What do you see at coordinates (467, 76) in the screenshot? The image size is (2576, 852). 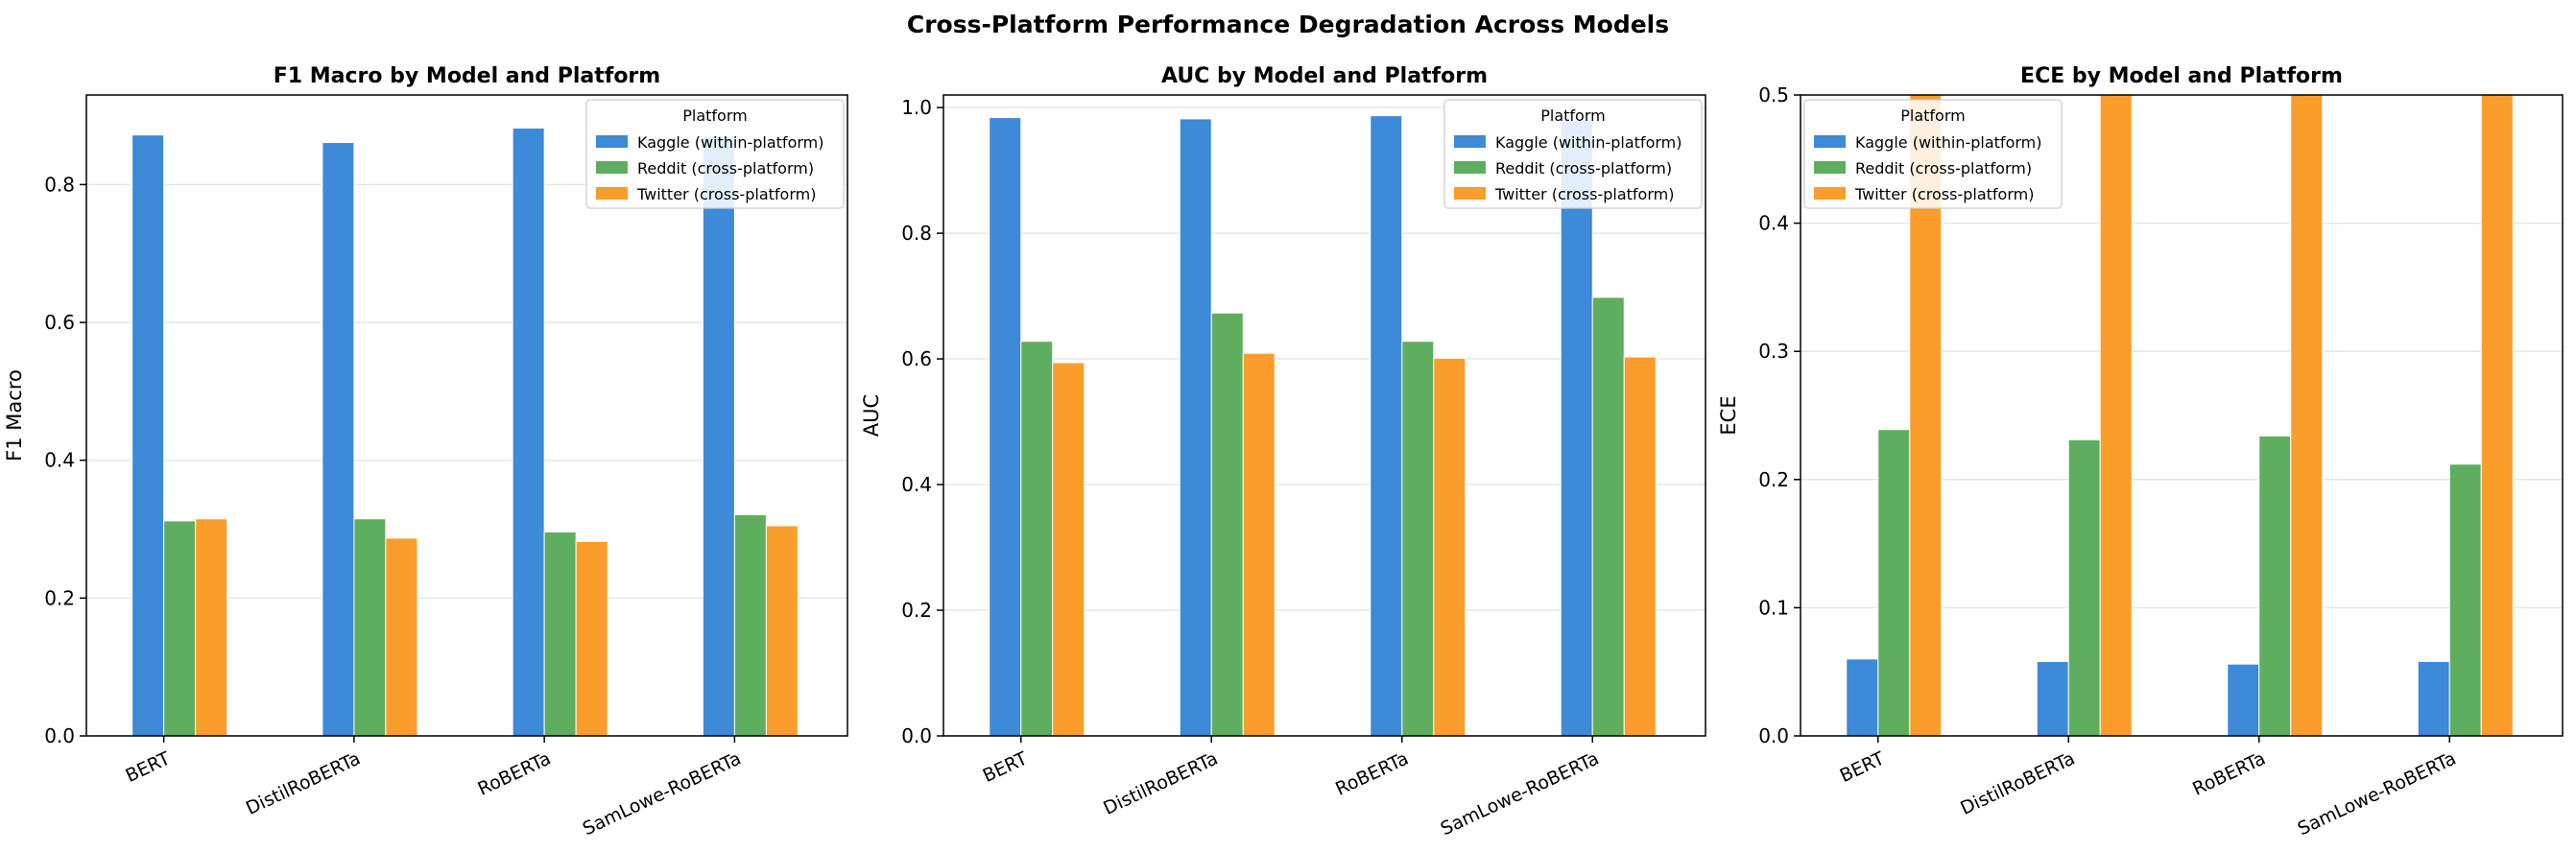 I see `panel-title: F1 Macro by Model and Platform` at bounding box center [467, 76].